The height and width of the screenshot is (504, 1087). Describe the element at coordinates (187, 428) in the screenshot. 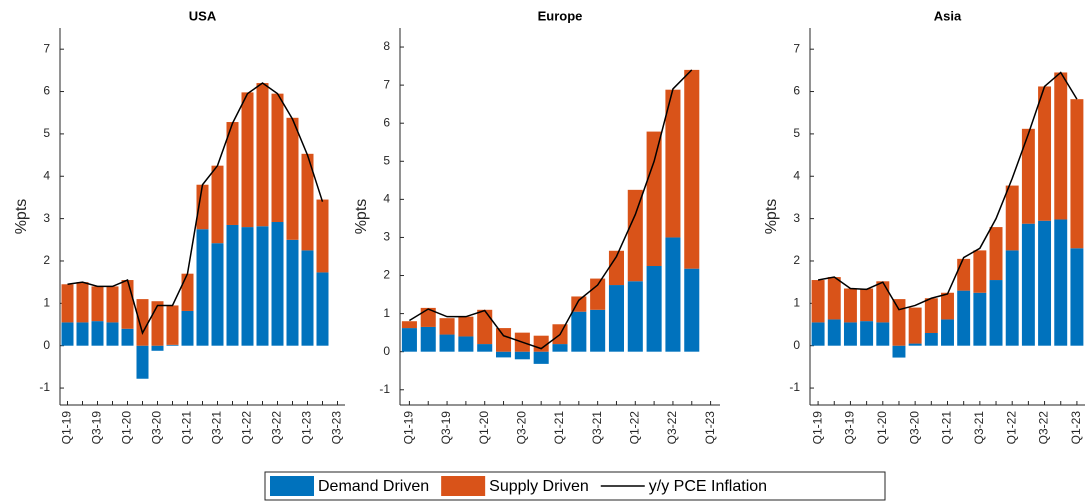

I see `x-tick-label: Q1-21` at that location.